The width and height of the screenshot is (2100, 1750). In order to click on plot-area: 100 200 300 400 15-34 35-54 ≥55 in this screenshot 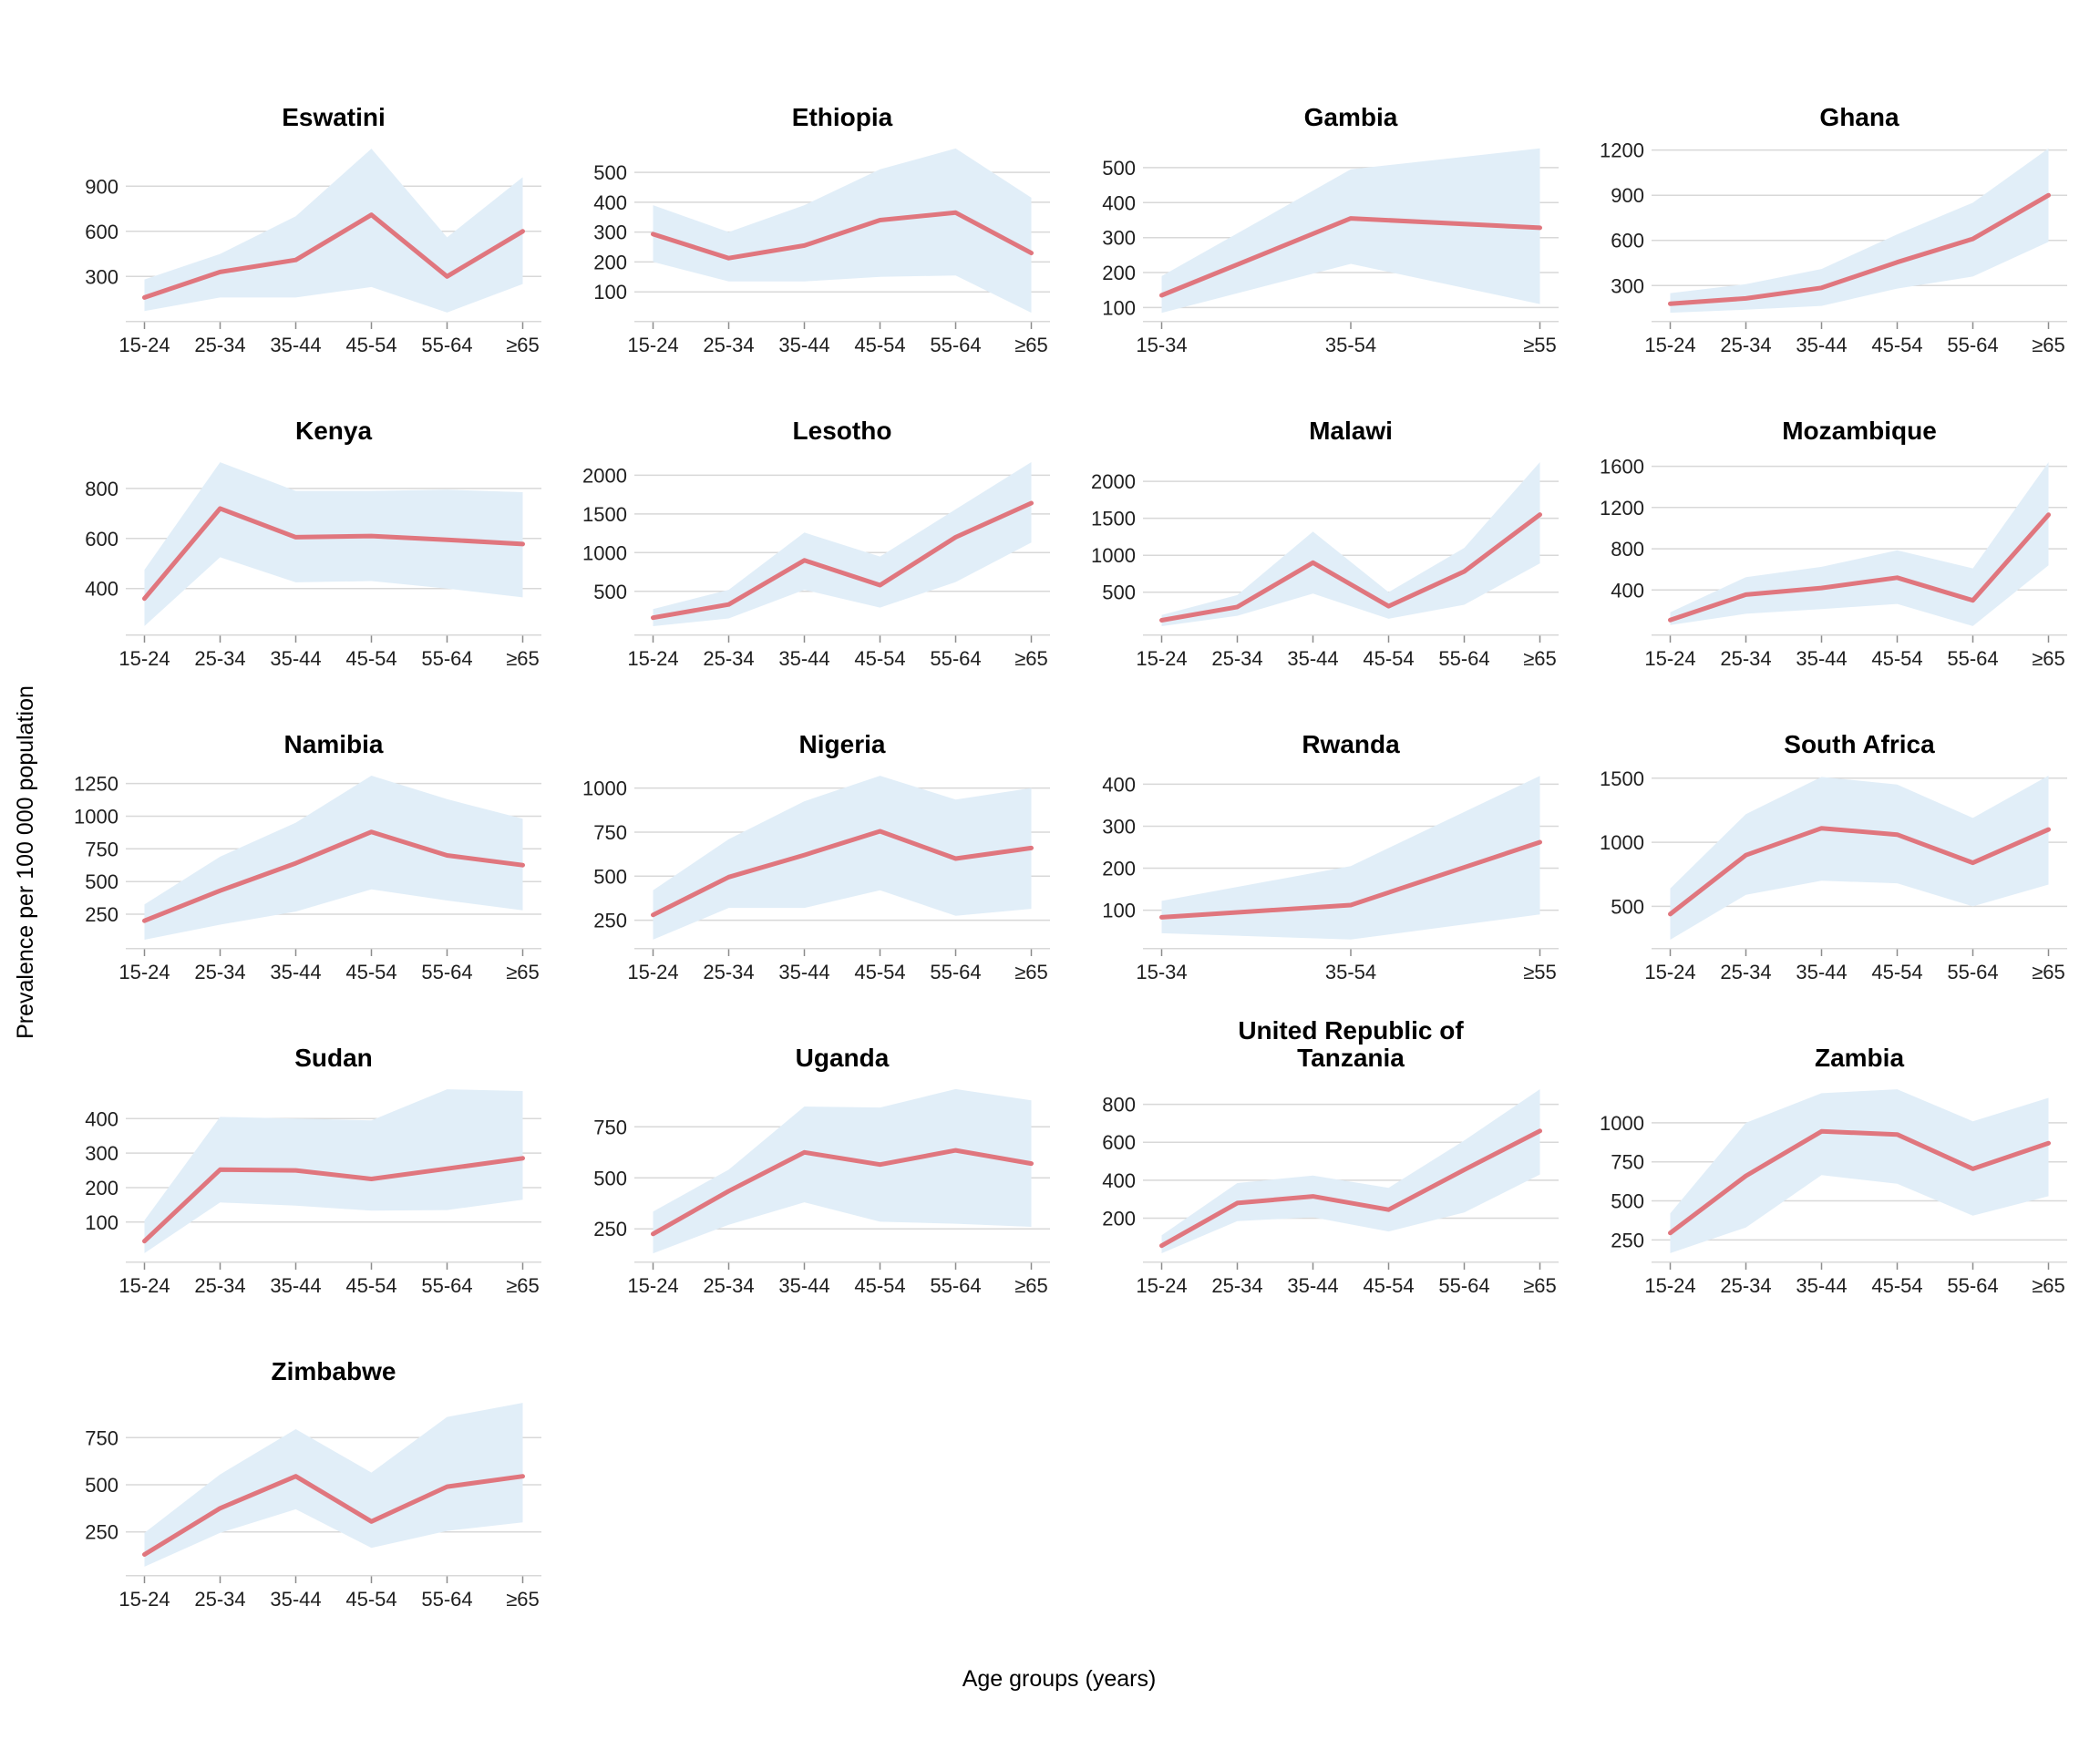, I will do `click(1331, 878)`.